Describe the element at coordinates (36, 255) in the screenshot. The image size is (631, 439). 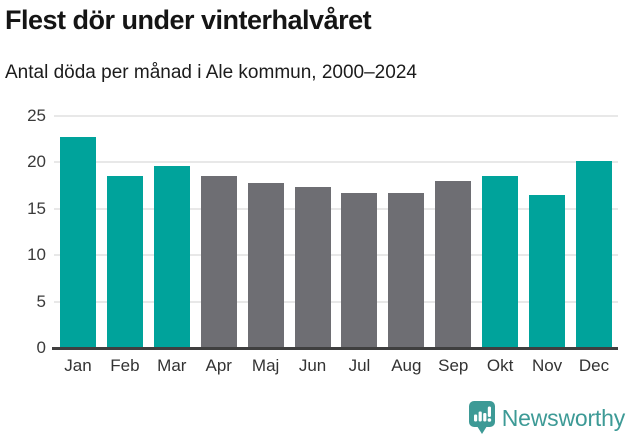
I see `y-tick-label-10: 10` at that location.